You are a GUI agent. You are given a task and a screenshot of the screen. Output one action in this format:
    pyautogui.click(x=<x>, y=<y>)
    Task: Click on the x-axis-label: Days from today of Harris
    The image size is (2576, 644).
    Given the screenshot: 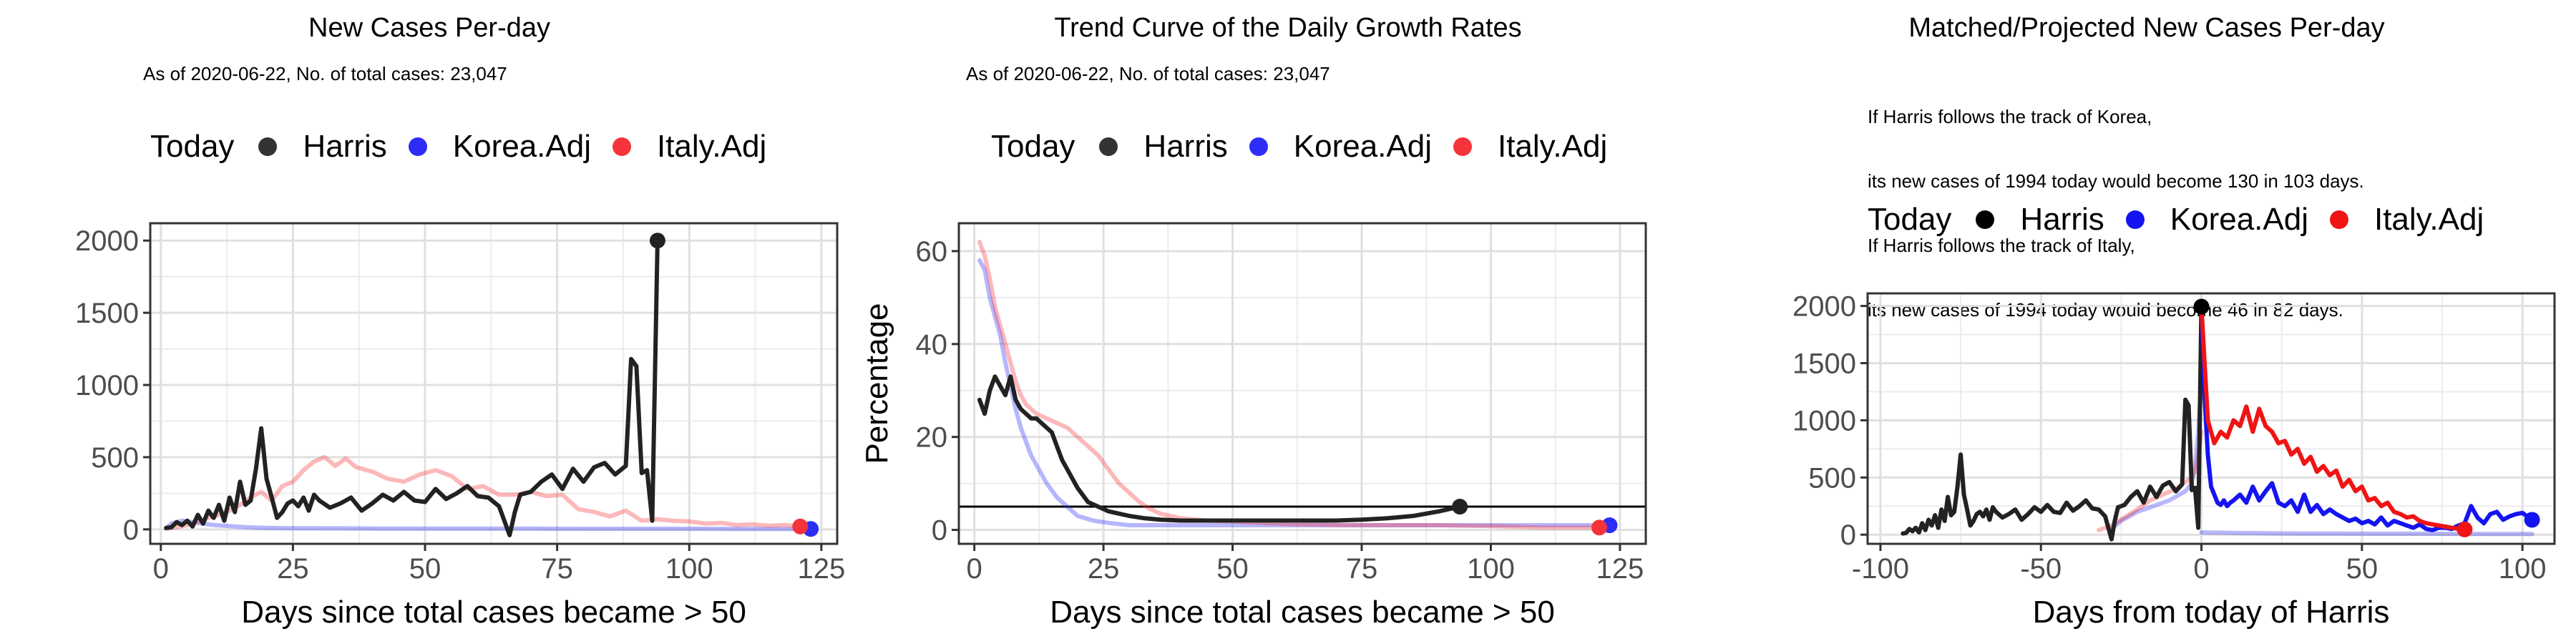 What is the action you would take?
    pyautogui.click(x=2211, y=612)
    